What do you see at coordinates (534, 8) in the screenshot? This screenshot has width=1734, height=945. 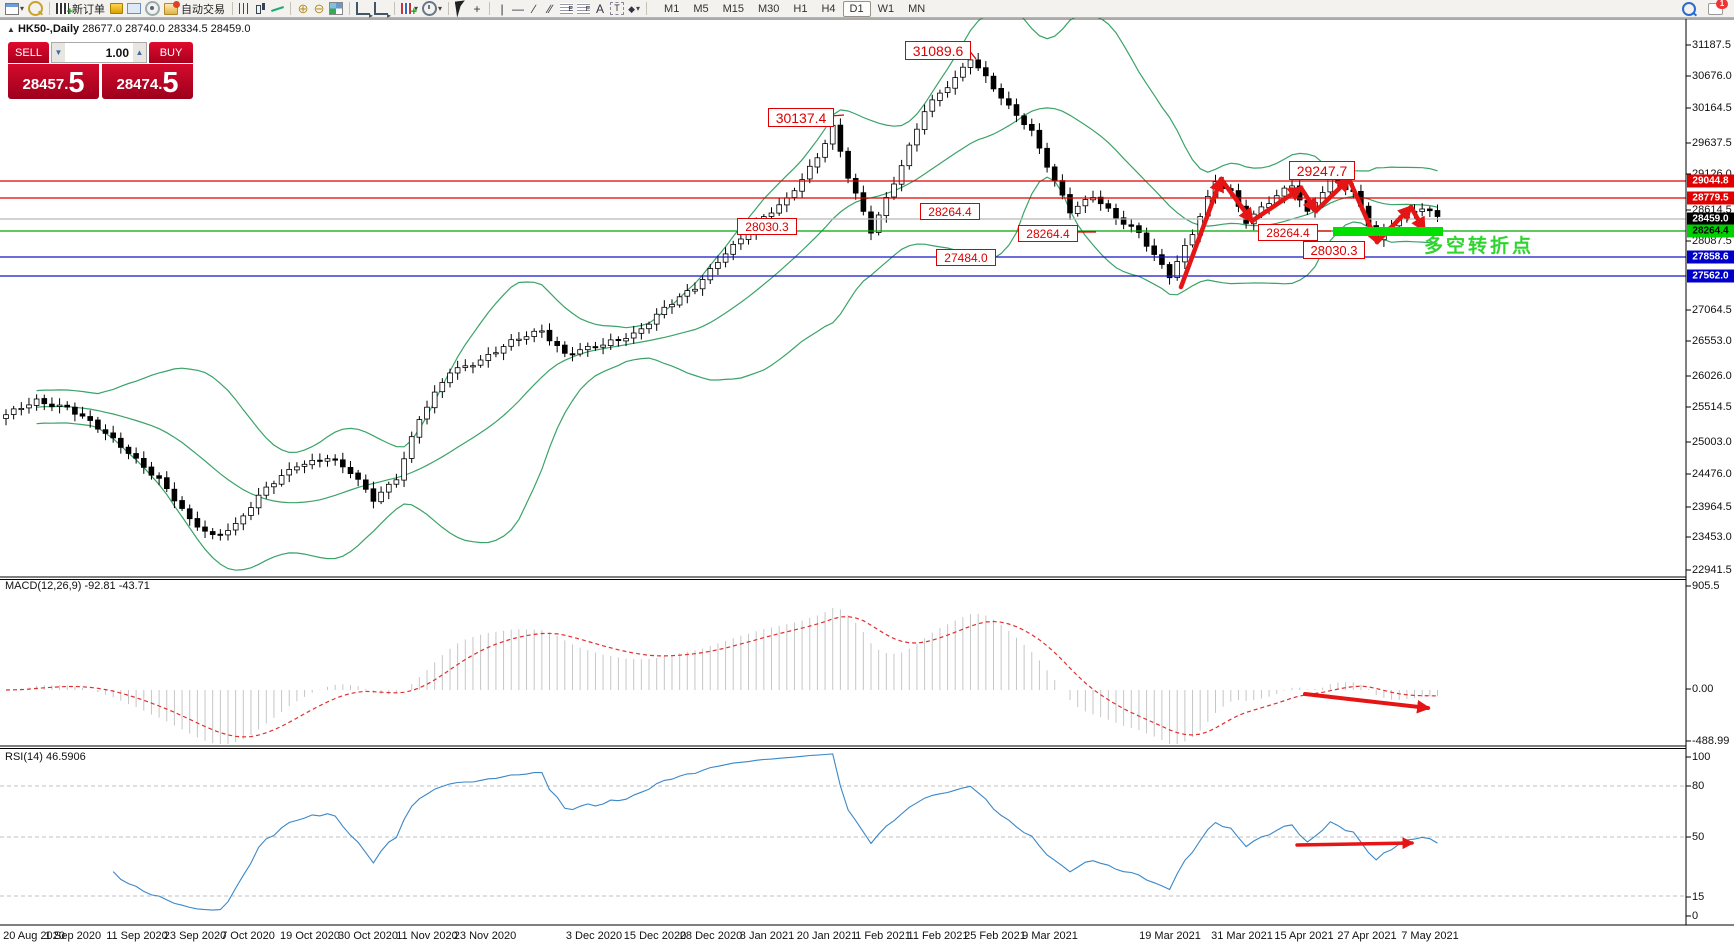 I see `trendline-tool-icon: ∕` at bounding box center [534, 8].